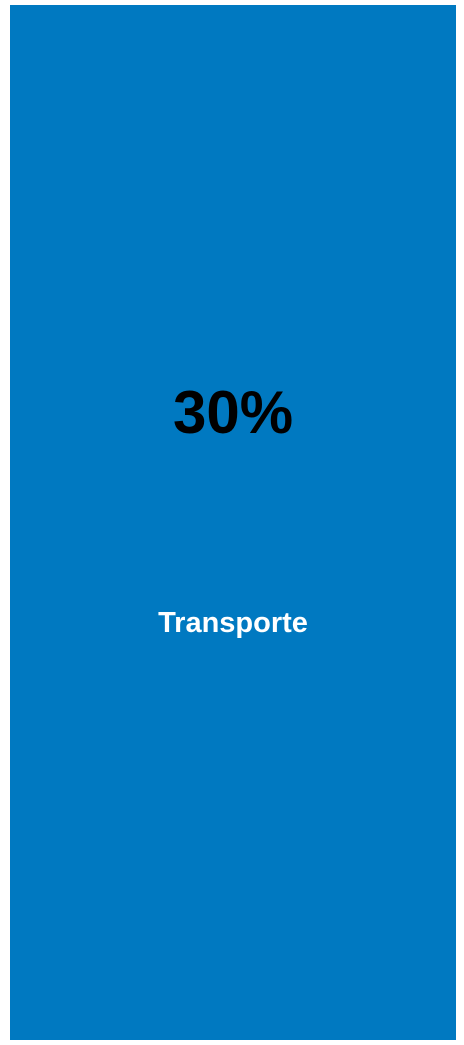 This screenshot has width=464, height=1045. Describe the element at coordinates (233, 623) in the screenshot. I see `card-label: Transporte` at that location.